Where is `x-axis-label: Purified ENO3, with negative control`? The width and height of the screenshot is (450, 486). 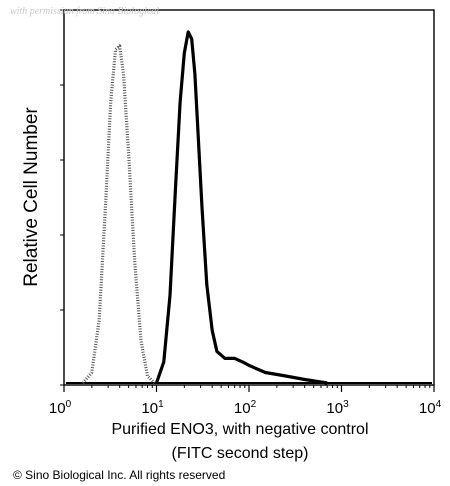 x-axis-label: Purified ENO3, with negative control is located at coordinates (239, 429).